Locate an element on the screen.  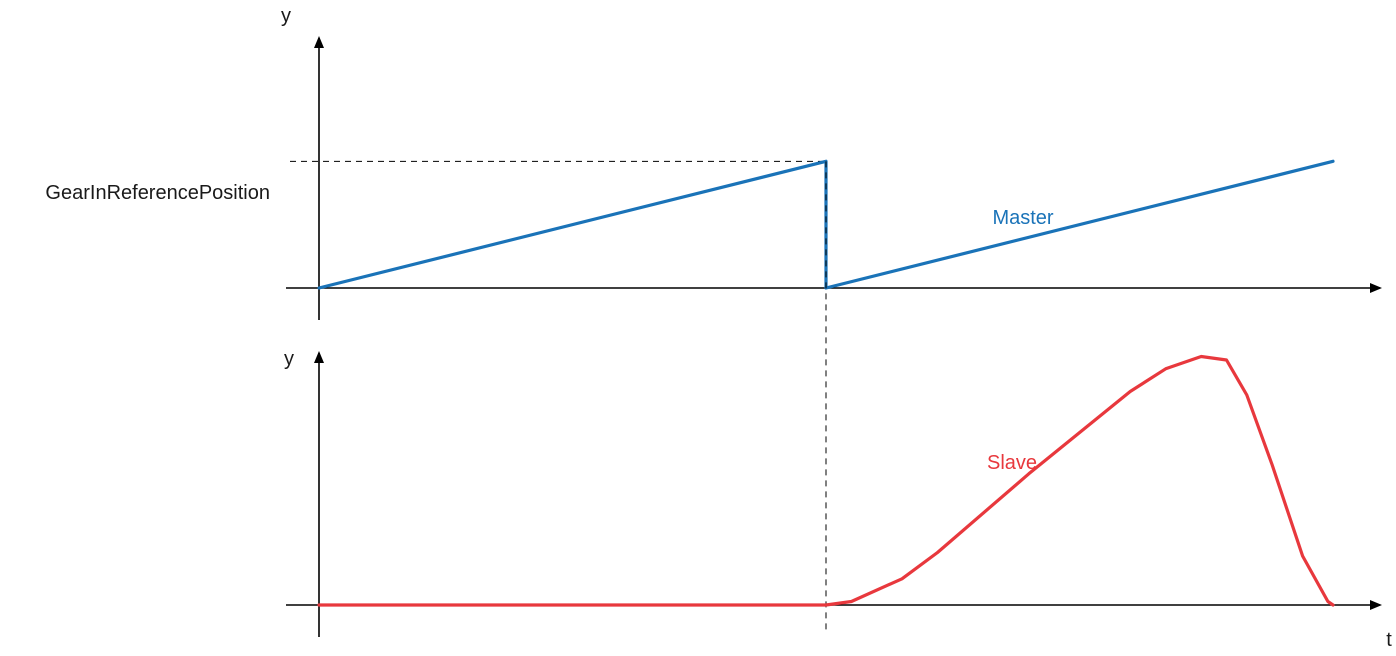
bottom-x-axis-label: t is located at coordinates (1389, 640).